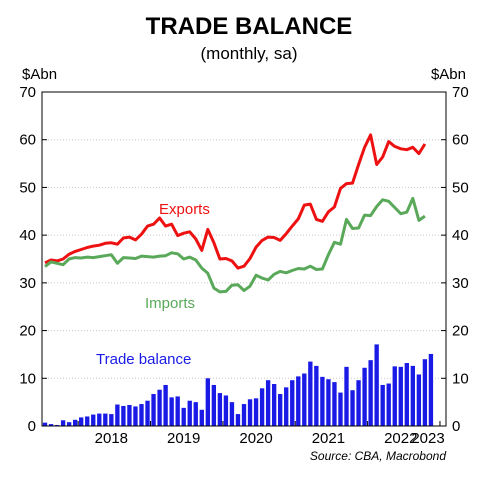 The image size is (498, 484). I want to click on x-tick-label: 2020, so click(255, 438).